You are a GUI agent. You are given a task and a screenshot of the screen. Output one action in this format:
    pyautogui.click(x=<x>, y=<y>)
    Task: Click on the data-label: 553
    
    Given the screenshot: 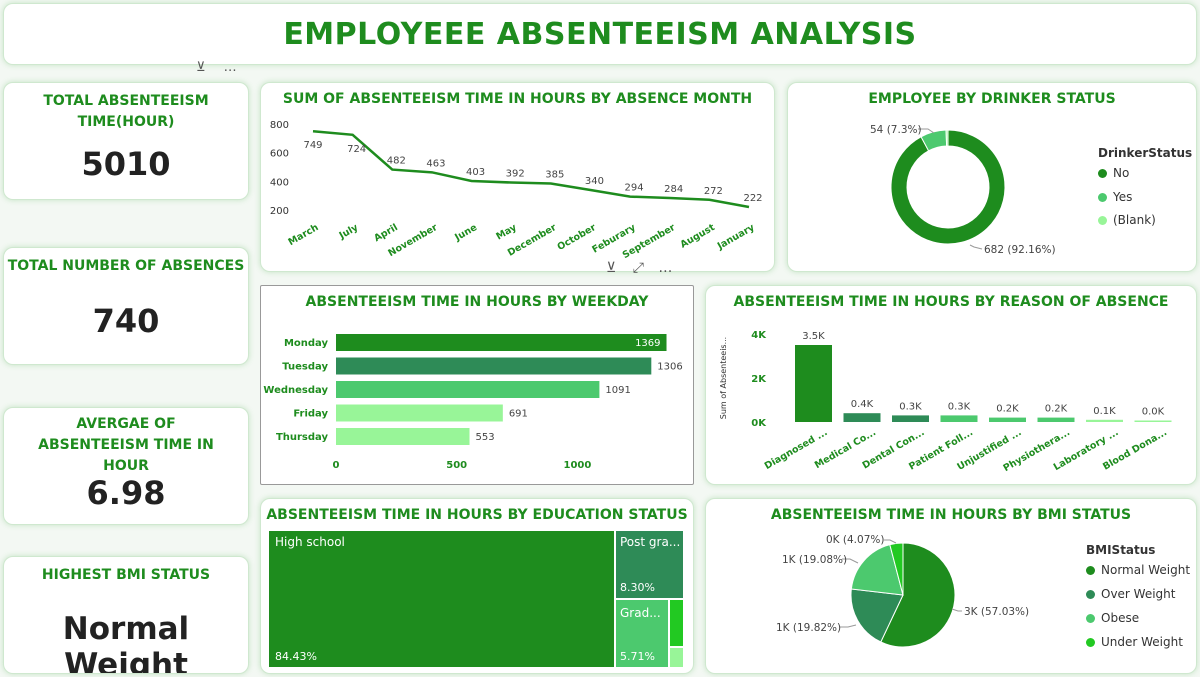 What is the action you would take?
    pyautogui.click(x=485, y=437)
    